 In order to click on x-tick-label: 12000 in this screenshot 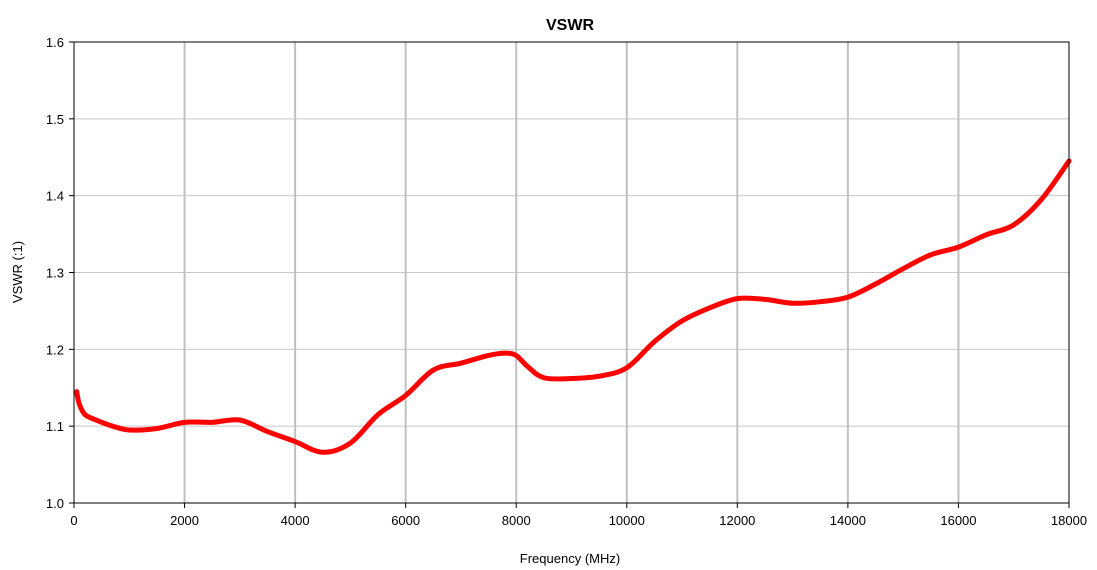, I will do `click(737, 520)`.